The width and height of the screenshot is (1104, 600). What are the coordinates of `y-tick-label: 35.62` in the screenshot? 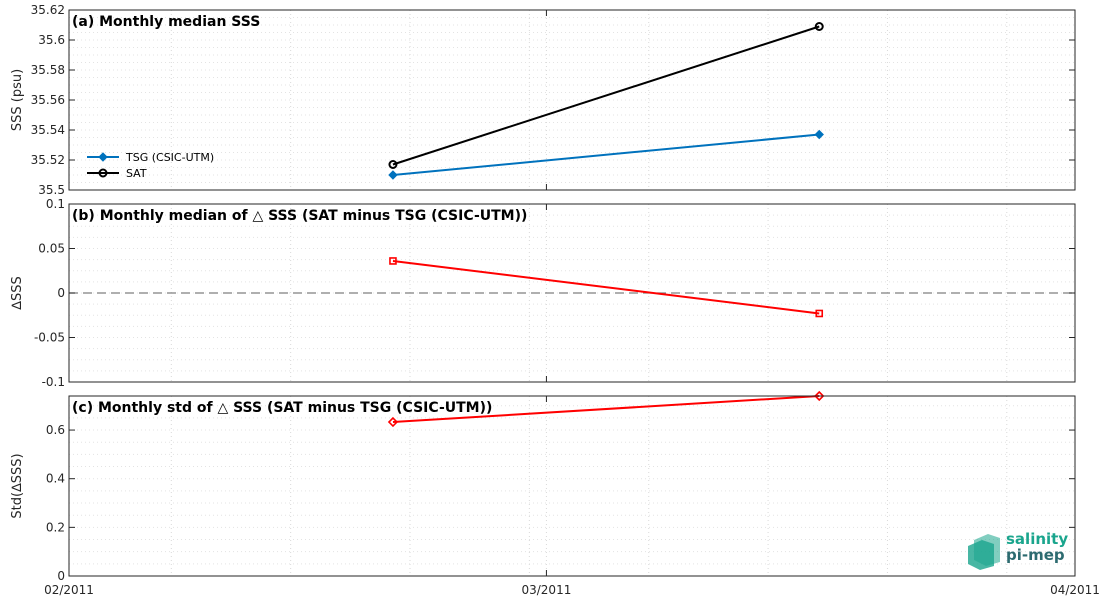 It's located at (48, 10).